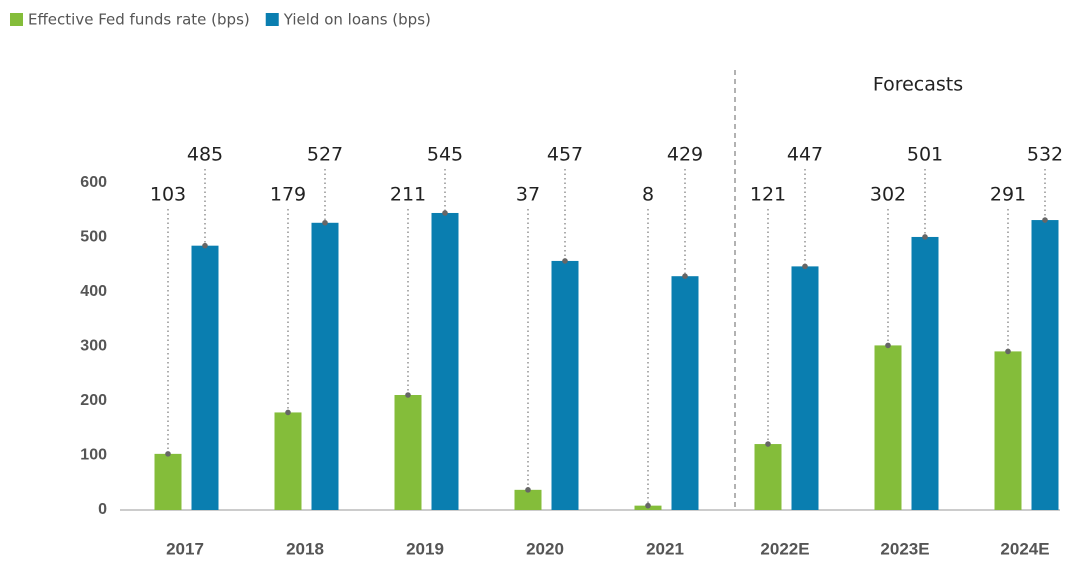  Describe the element at coordinates (93, 182) in the screenshot. I see `y-tick-label: 600` at that location.